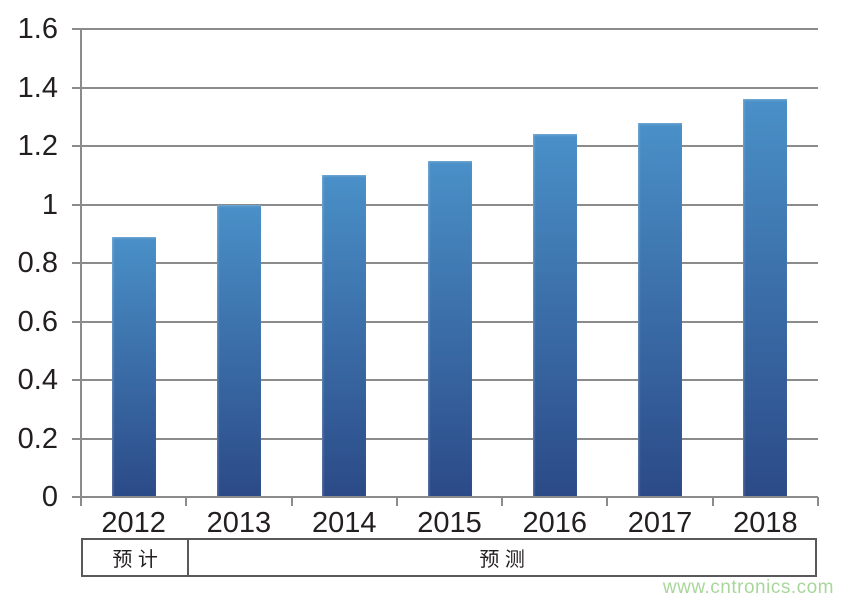 This screenshot has height=607, width=847. What do you see at coordinates (554, 315) in the screenshot?
I see `bar-2016` at bounding box center [554, 315].